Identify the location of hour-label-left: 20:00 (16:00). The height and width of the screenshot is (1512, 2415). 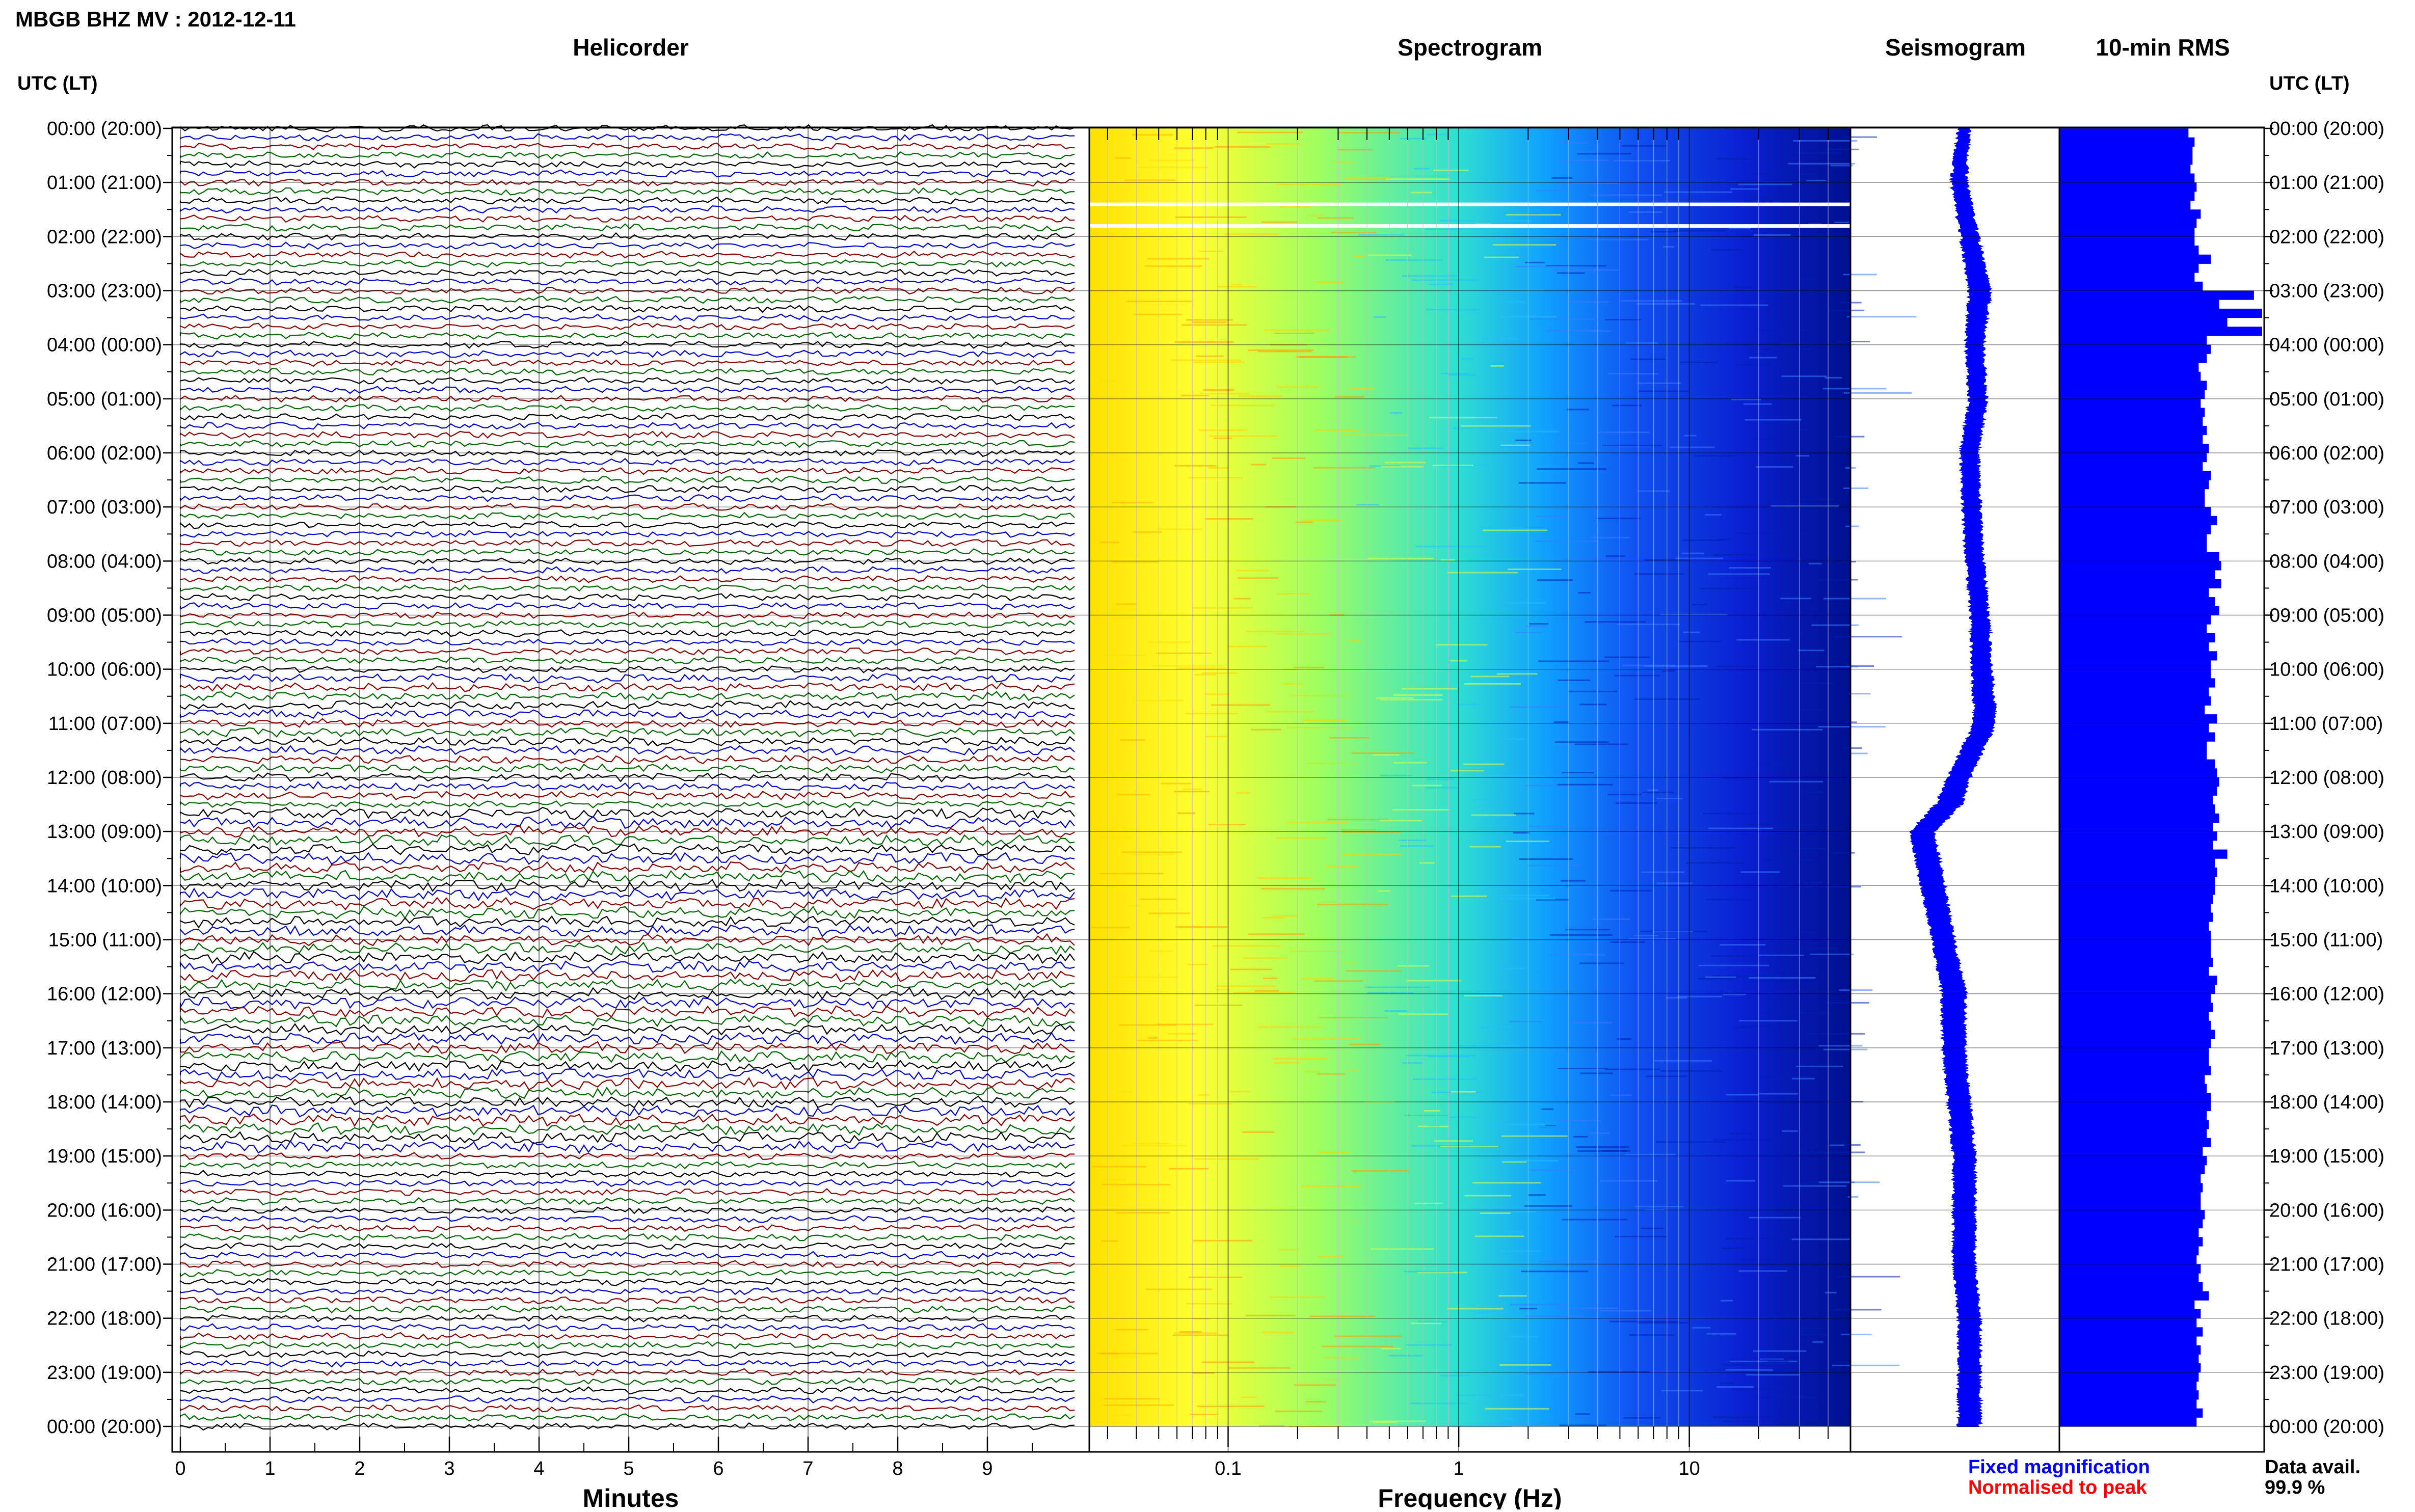
(104, 1210).